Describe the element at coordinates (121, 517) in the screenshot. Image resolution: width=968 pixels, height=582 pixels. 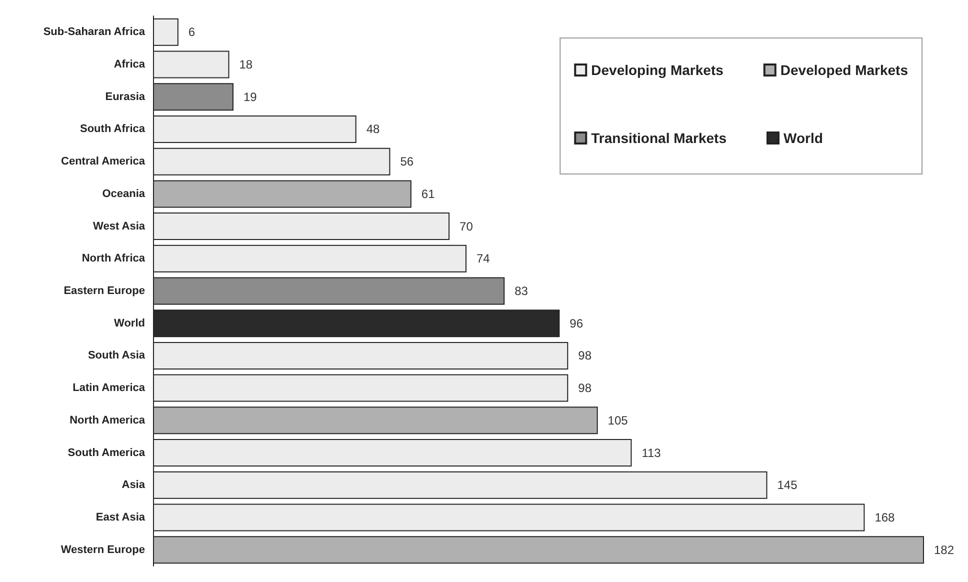
I see `y-tick-label: East Asia` at that location.